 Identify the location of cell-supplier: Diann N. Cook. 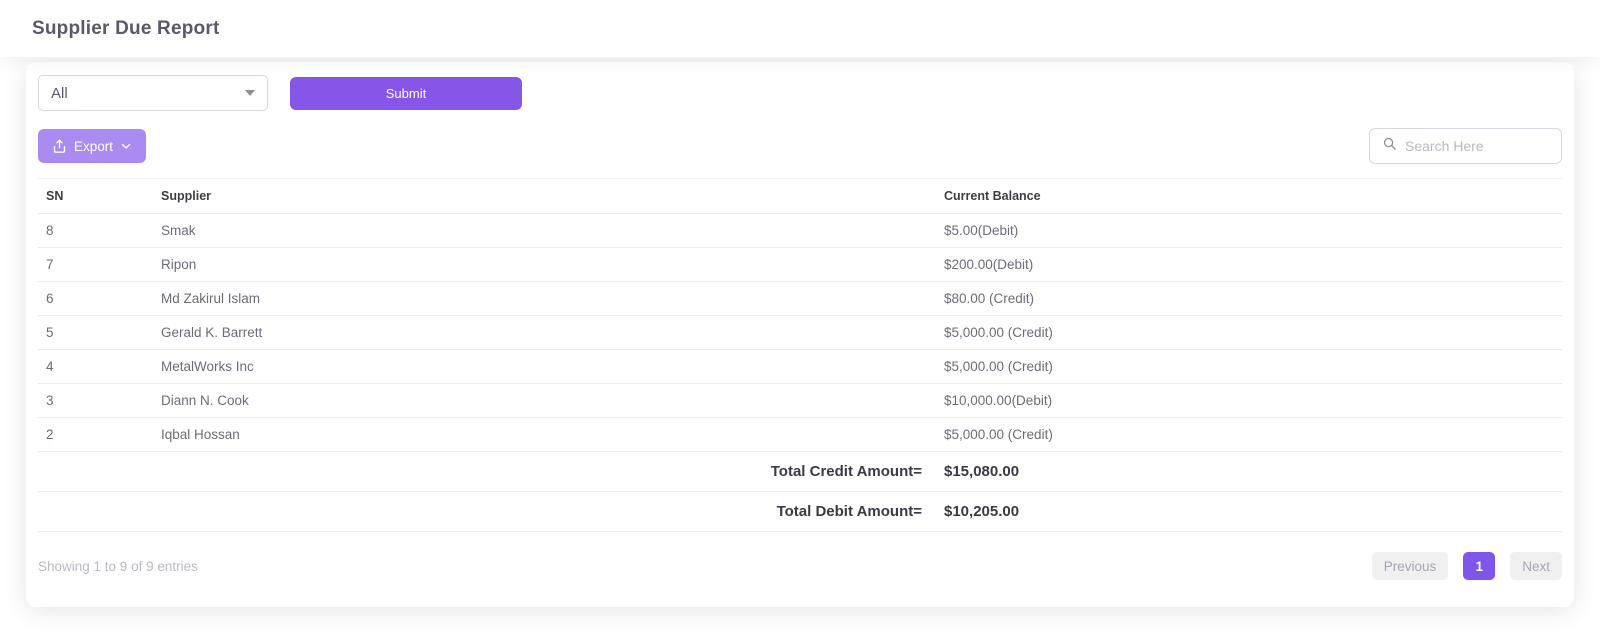
(544, 400).